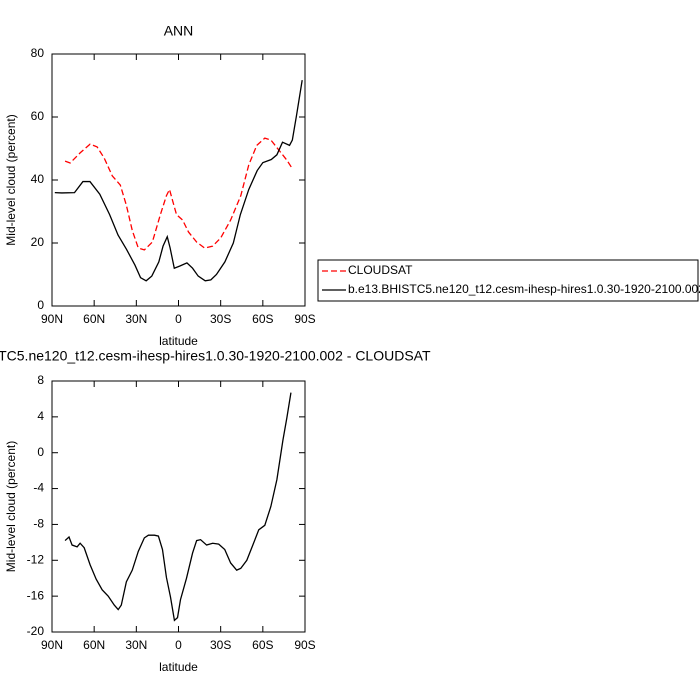 This screenshot has width=700, height=700. What do you see at coordinates (38, 524) in the screenshot?
I see `y-tick-label: -8` at bounding box center [38, 524].